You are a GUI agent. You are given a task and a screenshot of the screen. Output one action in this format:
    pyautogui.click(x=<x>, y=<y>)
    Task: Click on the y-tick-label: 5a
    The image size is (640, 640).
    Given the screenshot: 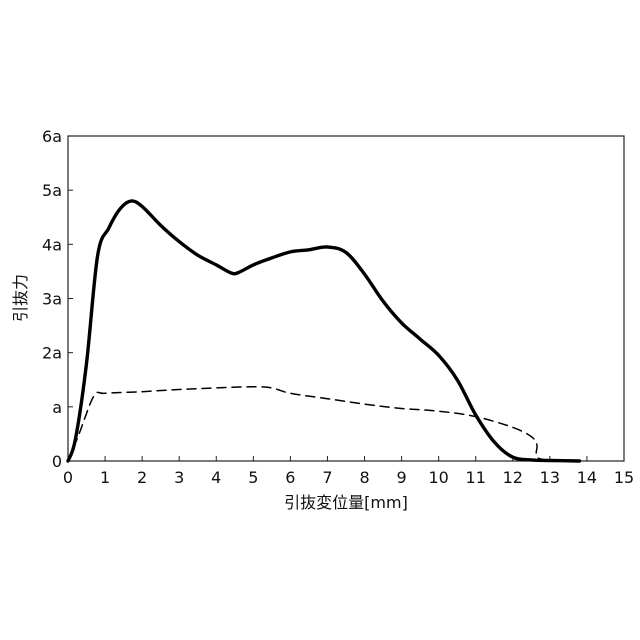 What is the action you would take?
    pyautogui.click(x=52, y=190)
    